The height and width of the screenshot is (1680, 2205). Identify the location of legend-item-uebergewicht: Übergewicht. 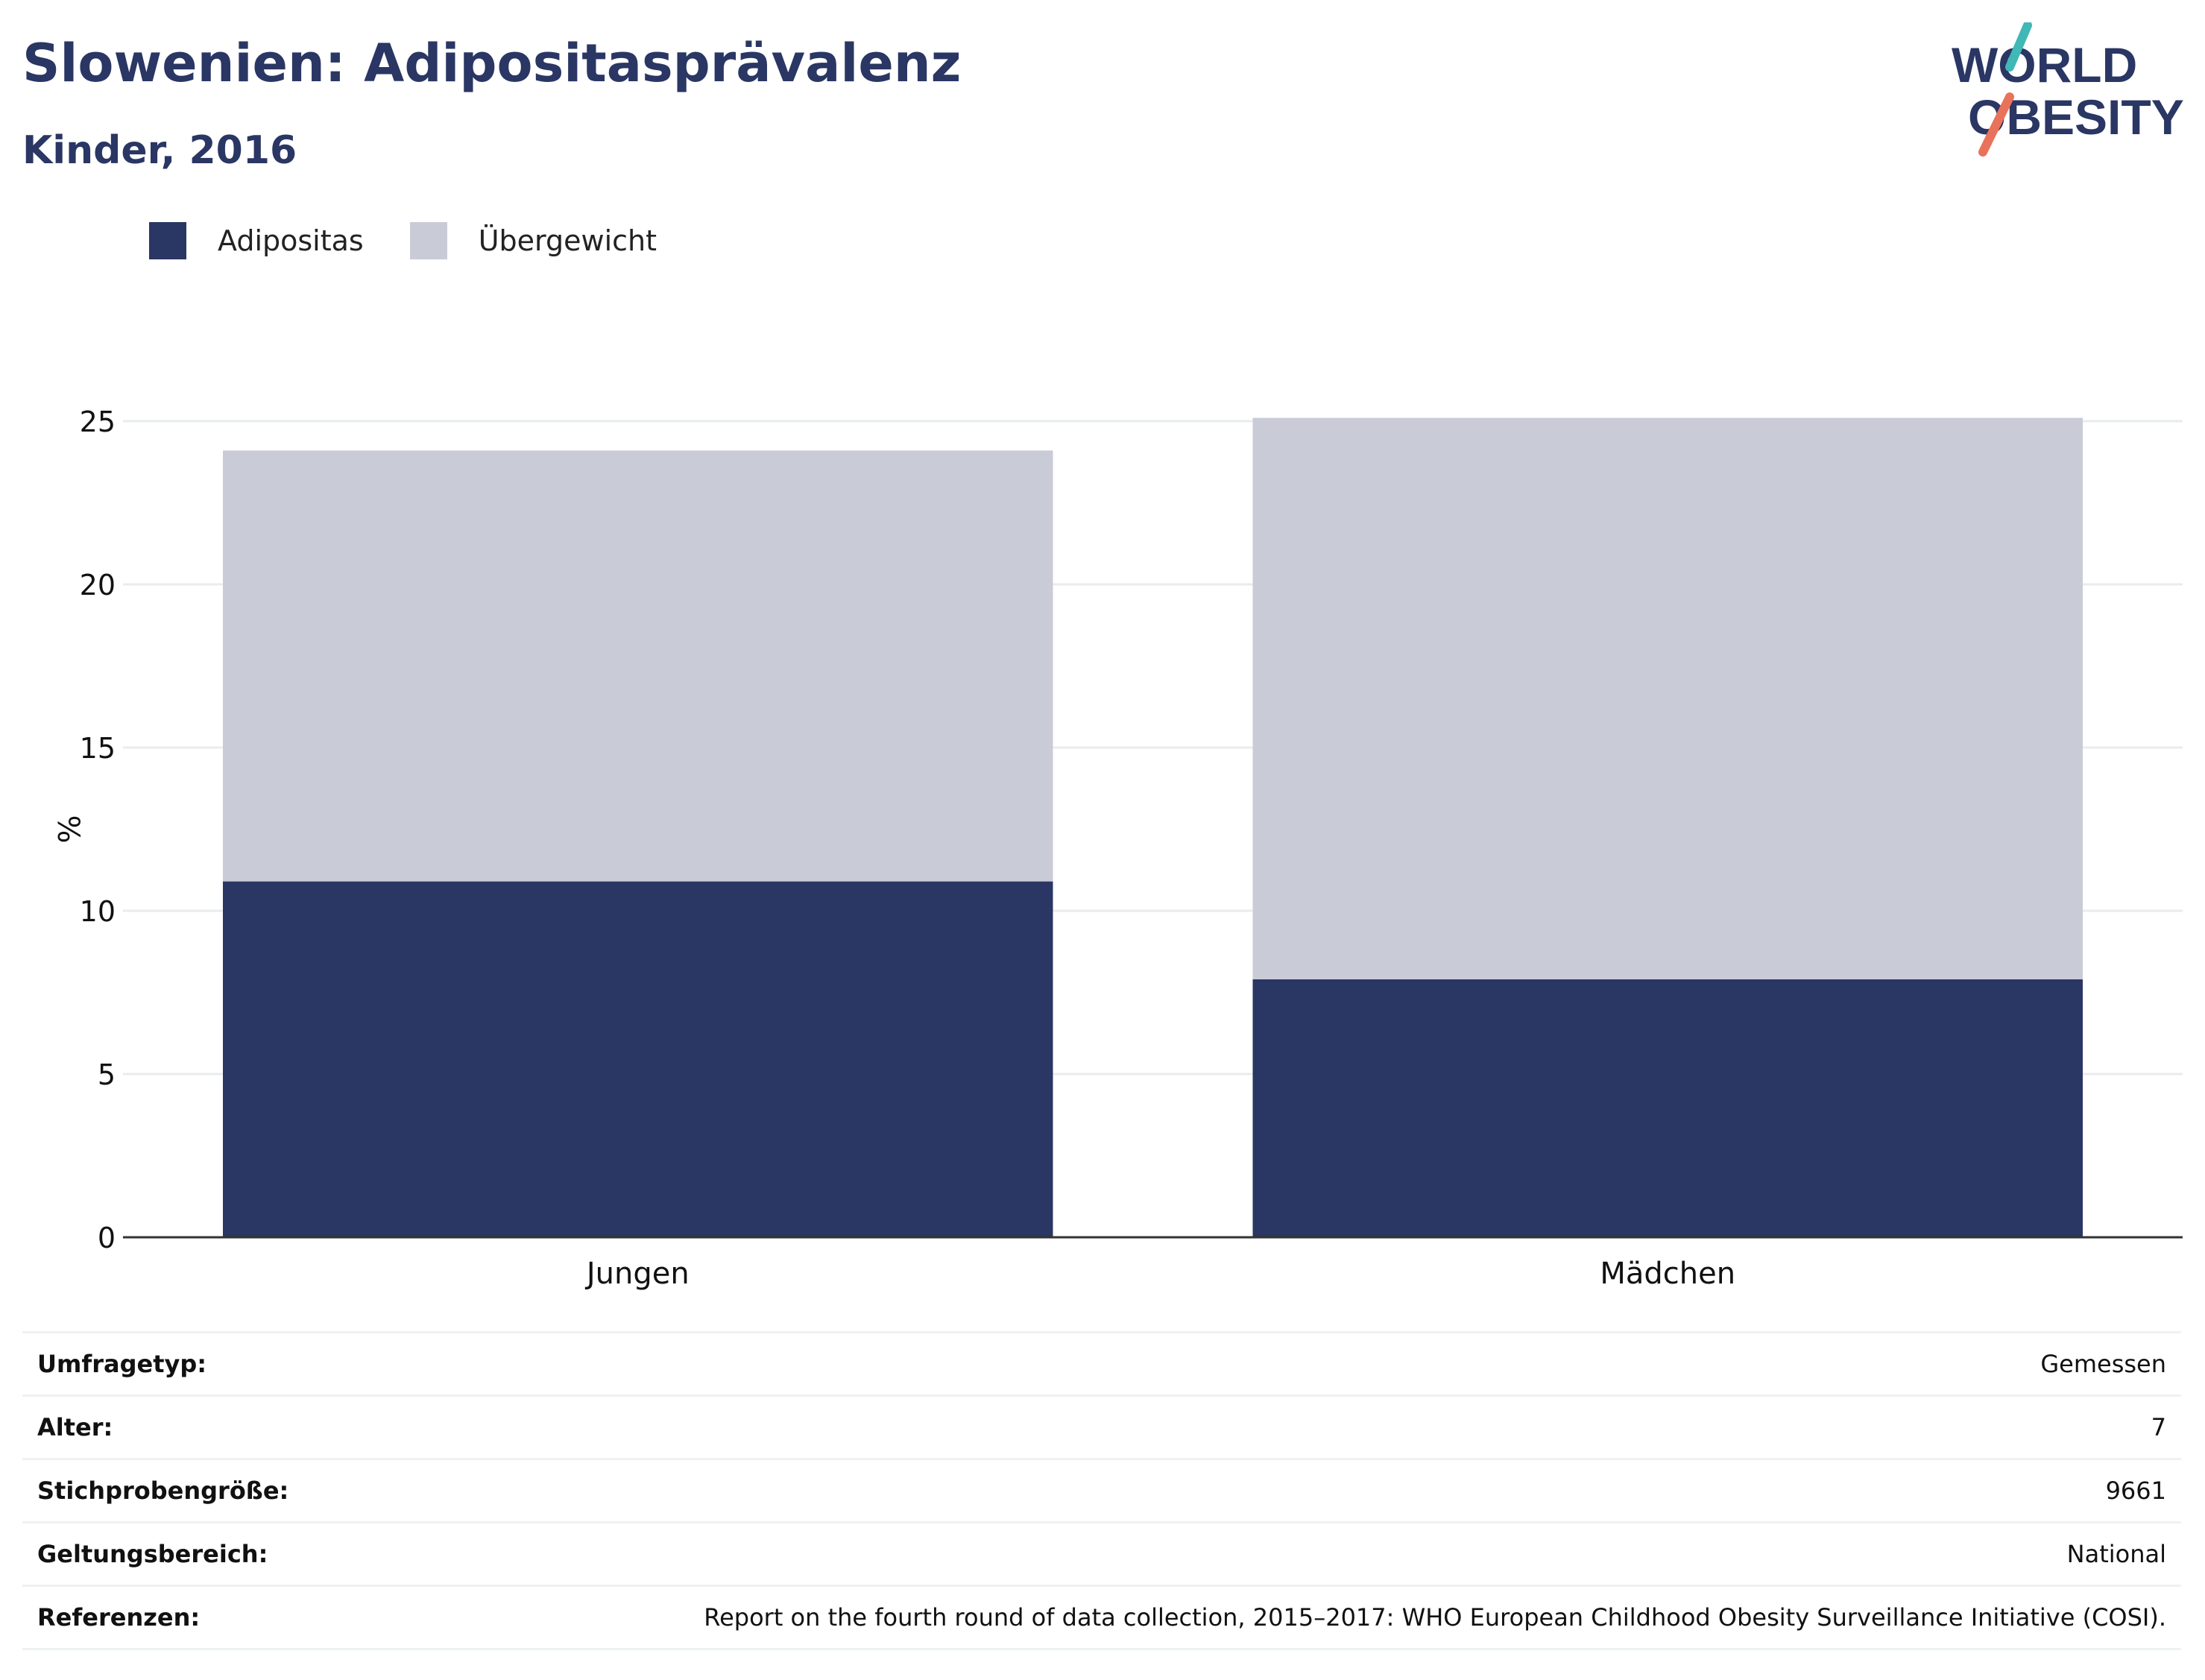
(533, 240).